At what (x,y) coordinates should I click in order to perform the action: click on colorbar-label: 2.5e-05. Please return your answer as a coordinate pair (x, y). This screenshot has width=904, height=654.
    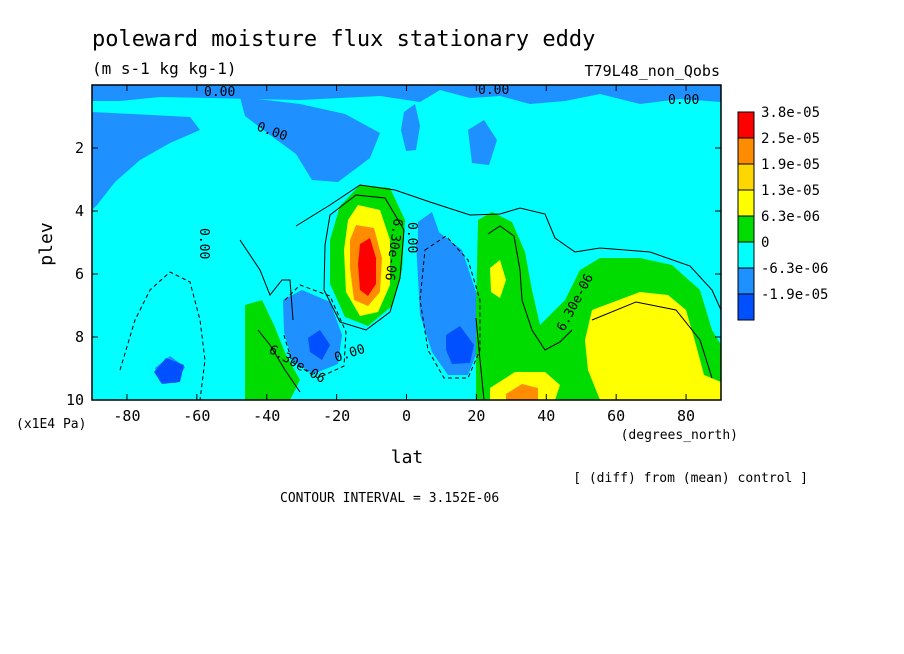
    Looking at the image, I should click on (790, 139).